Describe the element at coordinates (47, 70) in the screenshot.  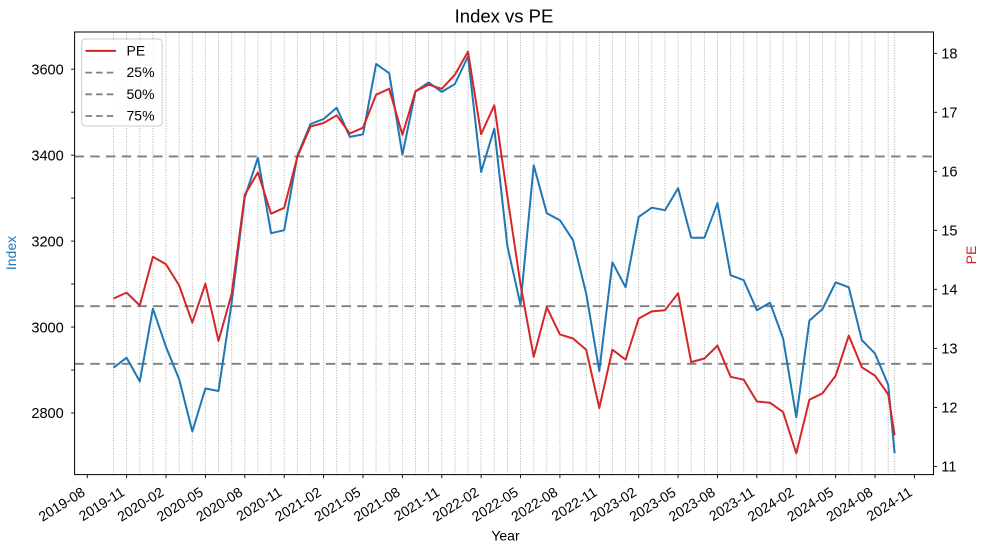
I see `svg-text: 3600` at that location.